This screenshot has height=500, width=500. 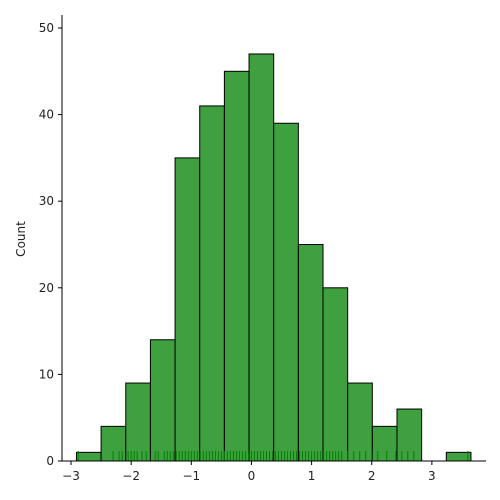 What do you see at coordinates (46, 201) in the screenshot?
I see `y-tick-label-3: 30` at bounding box center [46, 201].